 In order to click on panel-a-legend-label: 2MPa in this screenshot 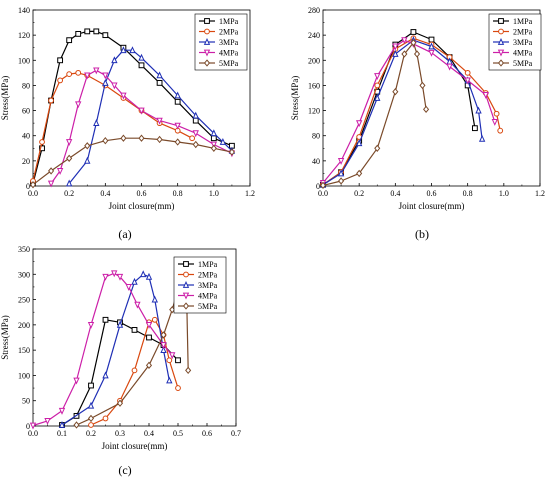, I will do `click(229, 32)`.